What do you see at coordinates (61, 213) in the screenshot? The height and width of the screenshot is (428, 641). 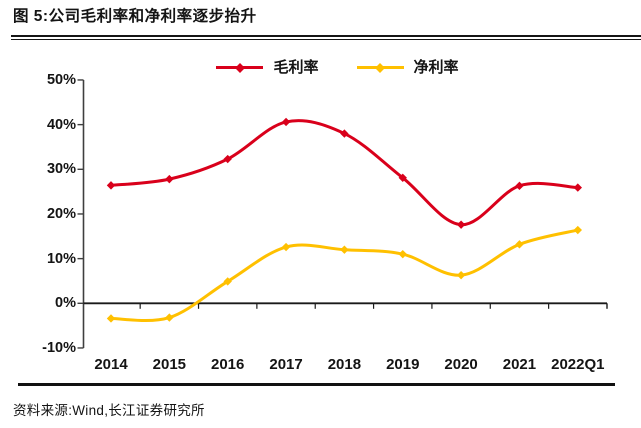 I see `y-tick-label: 20%` at bounding box center [61, 213].